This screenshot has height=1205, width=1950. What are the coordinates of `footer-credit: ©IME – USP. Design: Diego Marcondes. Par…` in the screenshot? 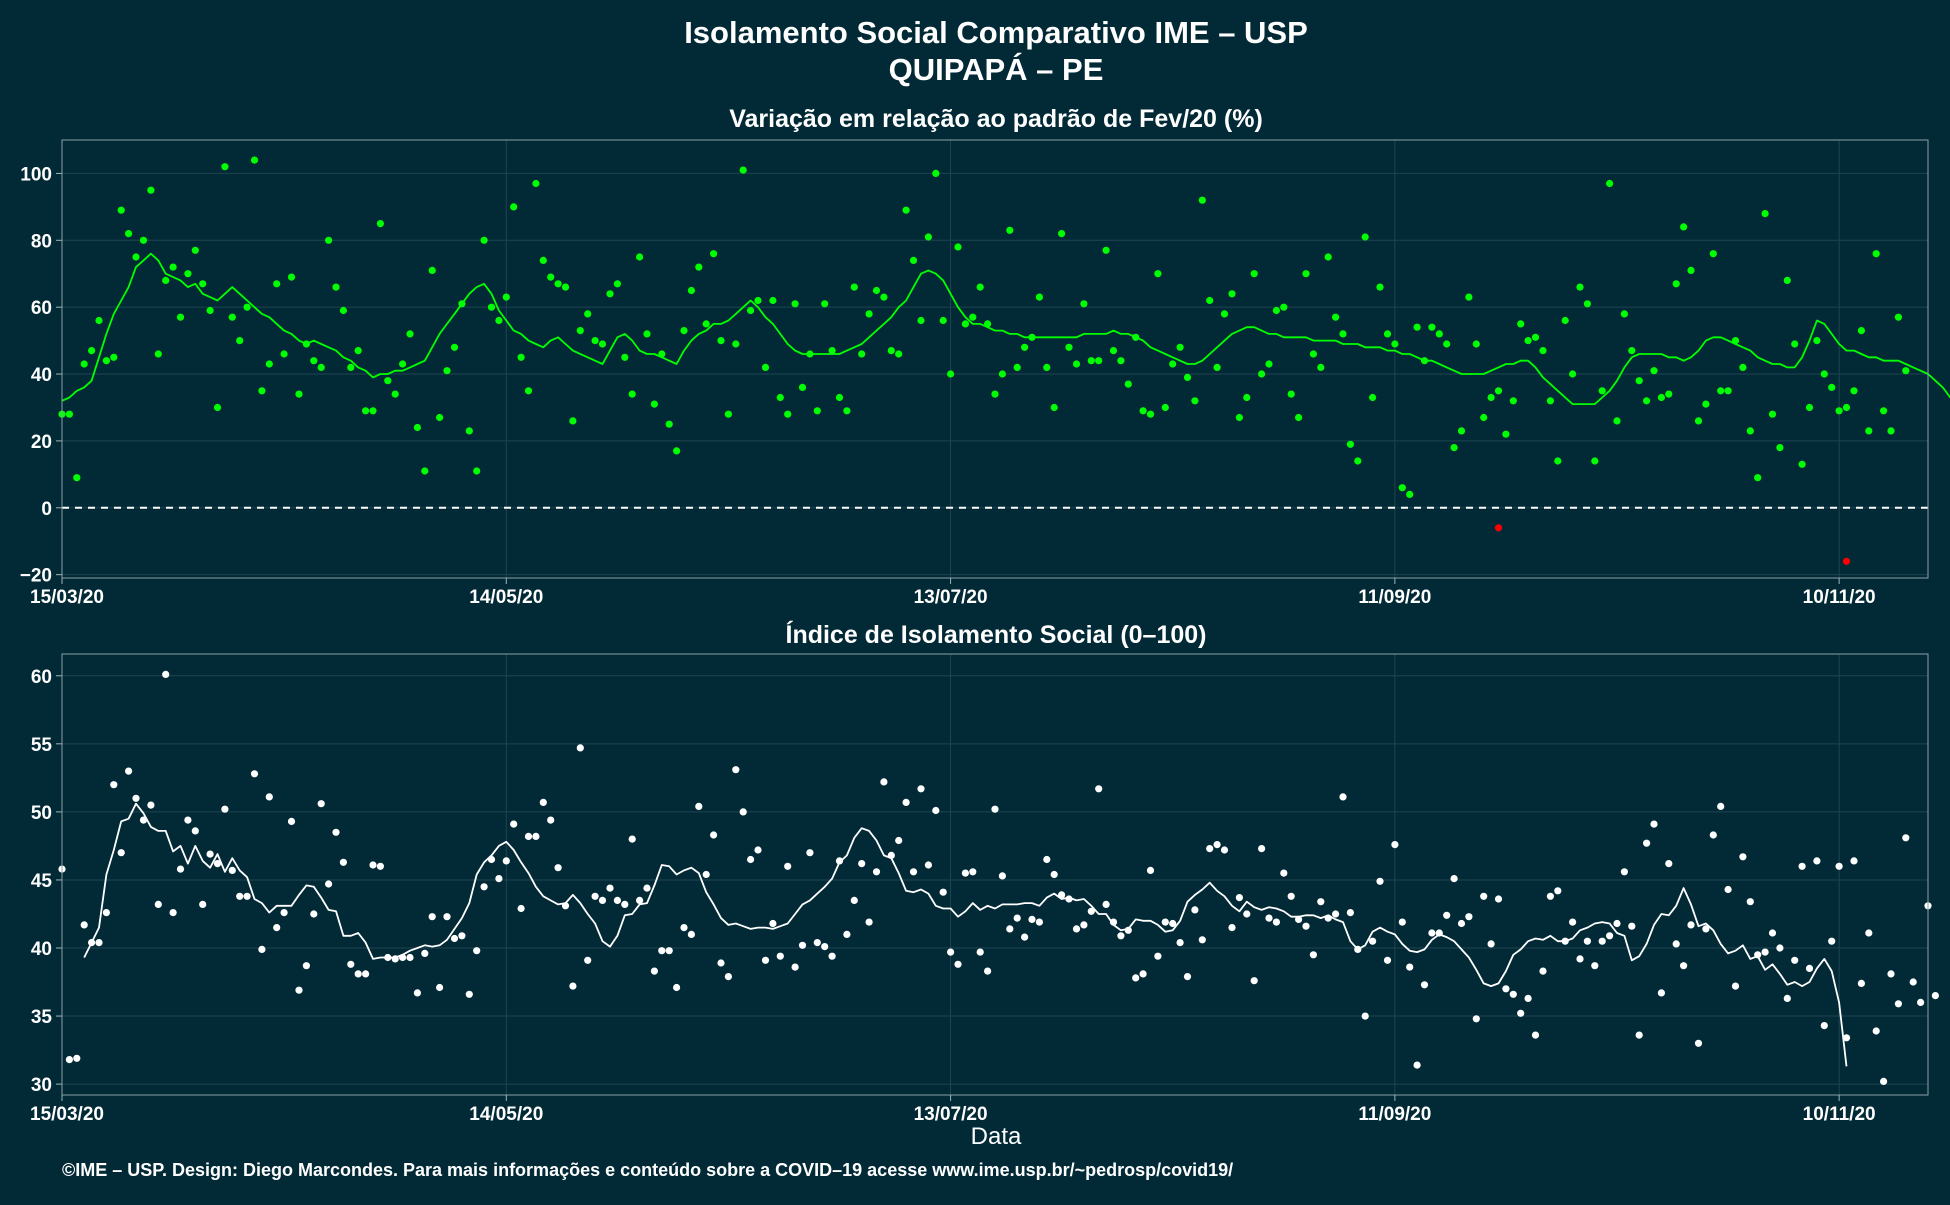 It's located at (647, 1170).